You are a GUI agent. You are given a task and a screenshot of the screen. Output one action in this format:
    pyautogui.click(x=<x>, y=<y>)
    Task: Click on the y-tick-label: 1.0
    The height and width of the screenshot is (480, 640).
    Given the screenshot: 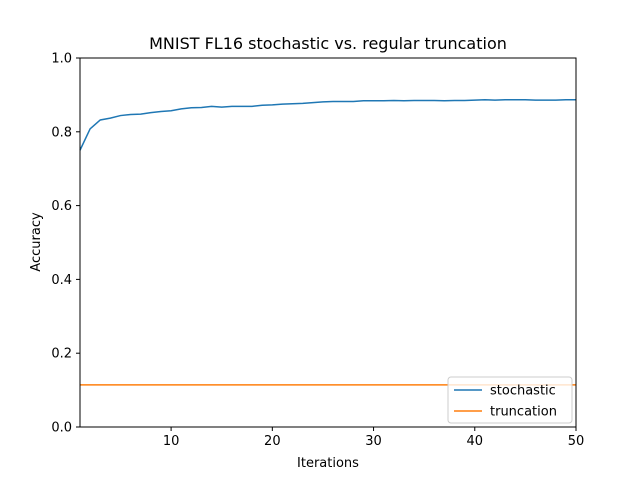 What is the action you would take?
    pyautogui.click(x=61, y=59)
    